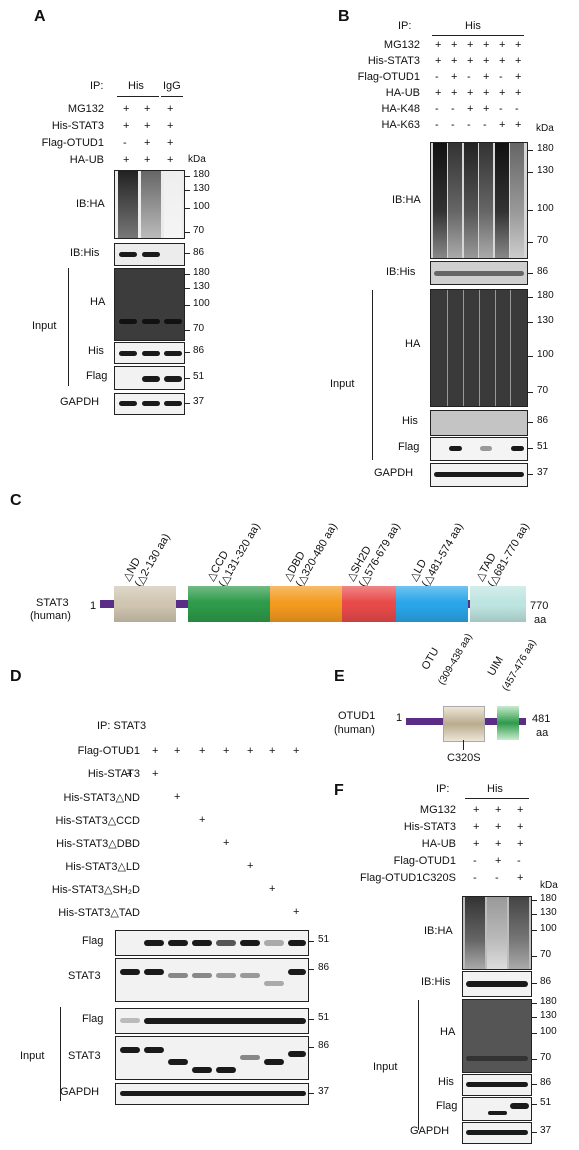 The height and width of the screenshot is (1150, 579). What do you see at coordinates (549, 885) in the screenshot?
I see `panel-f-kda: kDa` at bounding box center [549, 885].